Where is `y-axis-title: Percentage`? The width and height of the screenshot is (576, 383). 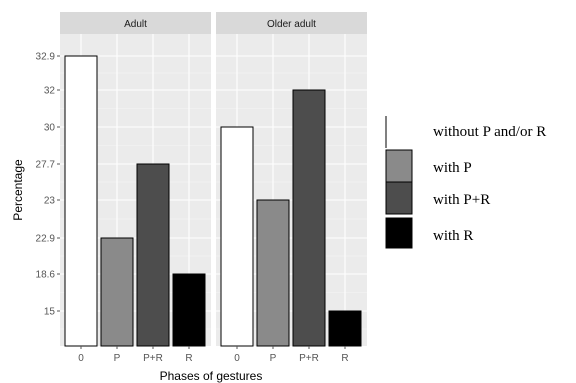
y-axis-title: Percentage is located at coordinates (18, 190).